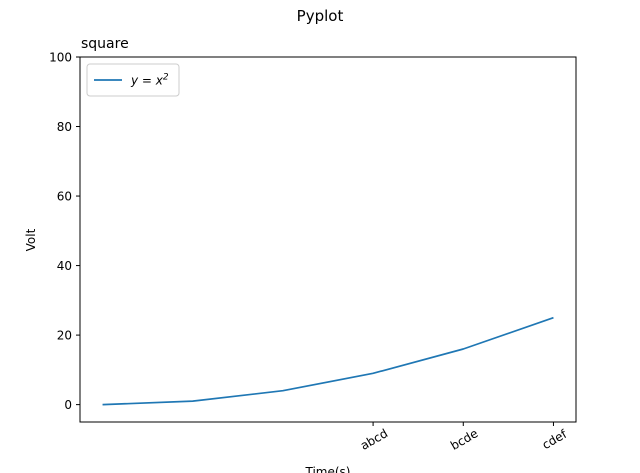  What do you see at coordinates (31, 239) in the screenshot?
I see `y-axis-label: Volt` at bounding box center [31, 239].